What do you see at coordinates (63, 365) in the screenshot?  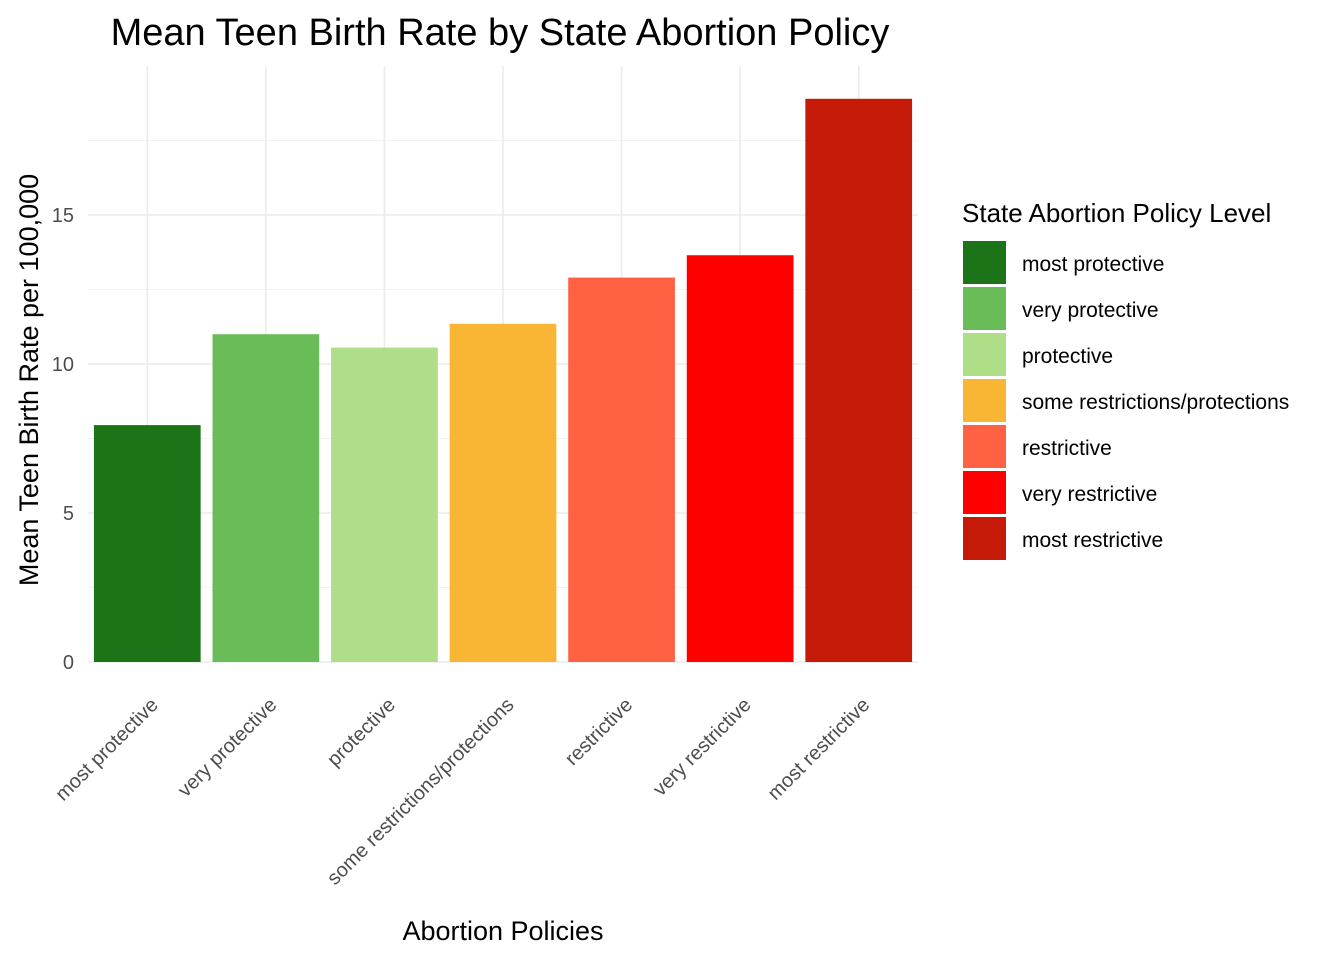 I see `y-tick-label: 10` at bounding box center [63, 365].